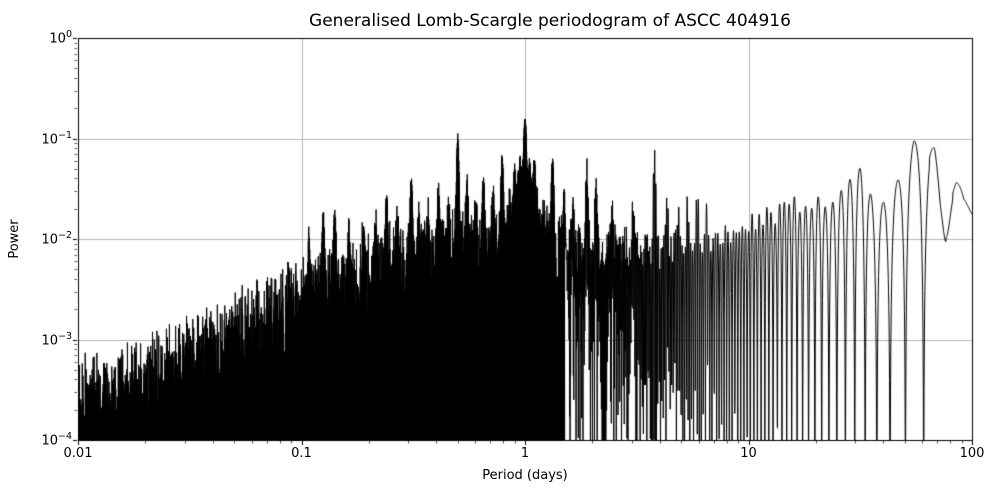  I want to click on x-tick-label: 0.1, so click(301, 453).